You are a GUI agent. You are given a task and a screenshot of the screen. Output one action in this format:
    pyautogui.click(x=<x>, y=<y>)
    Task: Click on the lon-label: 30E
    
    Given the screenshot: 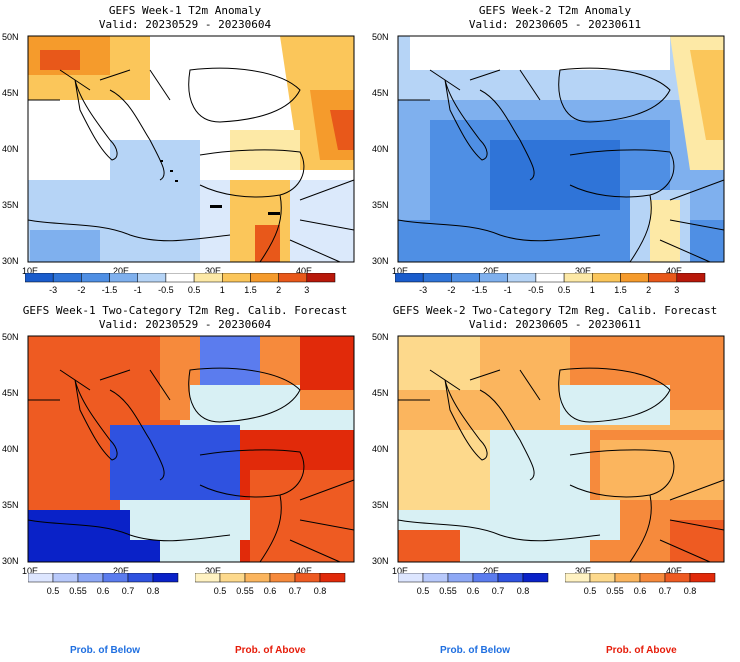 What is the action you would take?
    pyautogui.click(x=213, y=271)
    